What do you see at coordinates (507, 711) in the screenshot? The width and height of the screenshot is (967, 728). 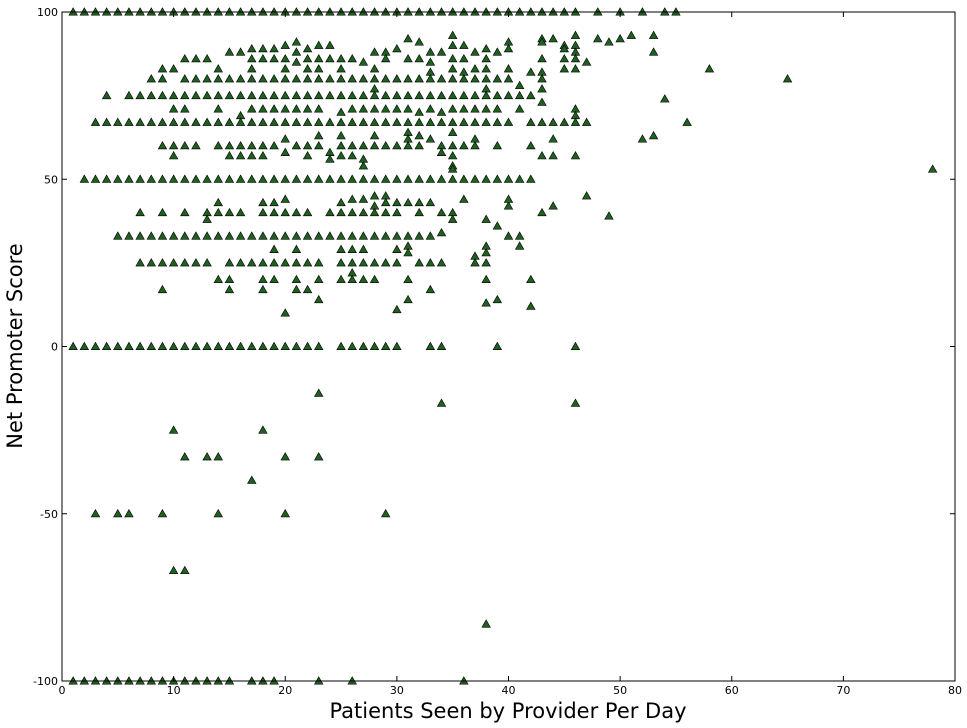 I see `x-axis-title: Patients Seen by Provider Per Day` at bounding box center [507, 711].